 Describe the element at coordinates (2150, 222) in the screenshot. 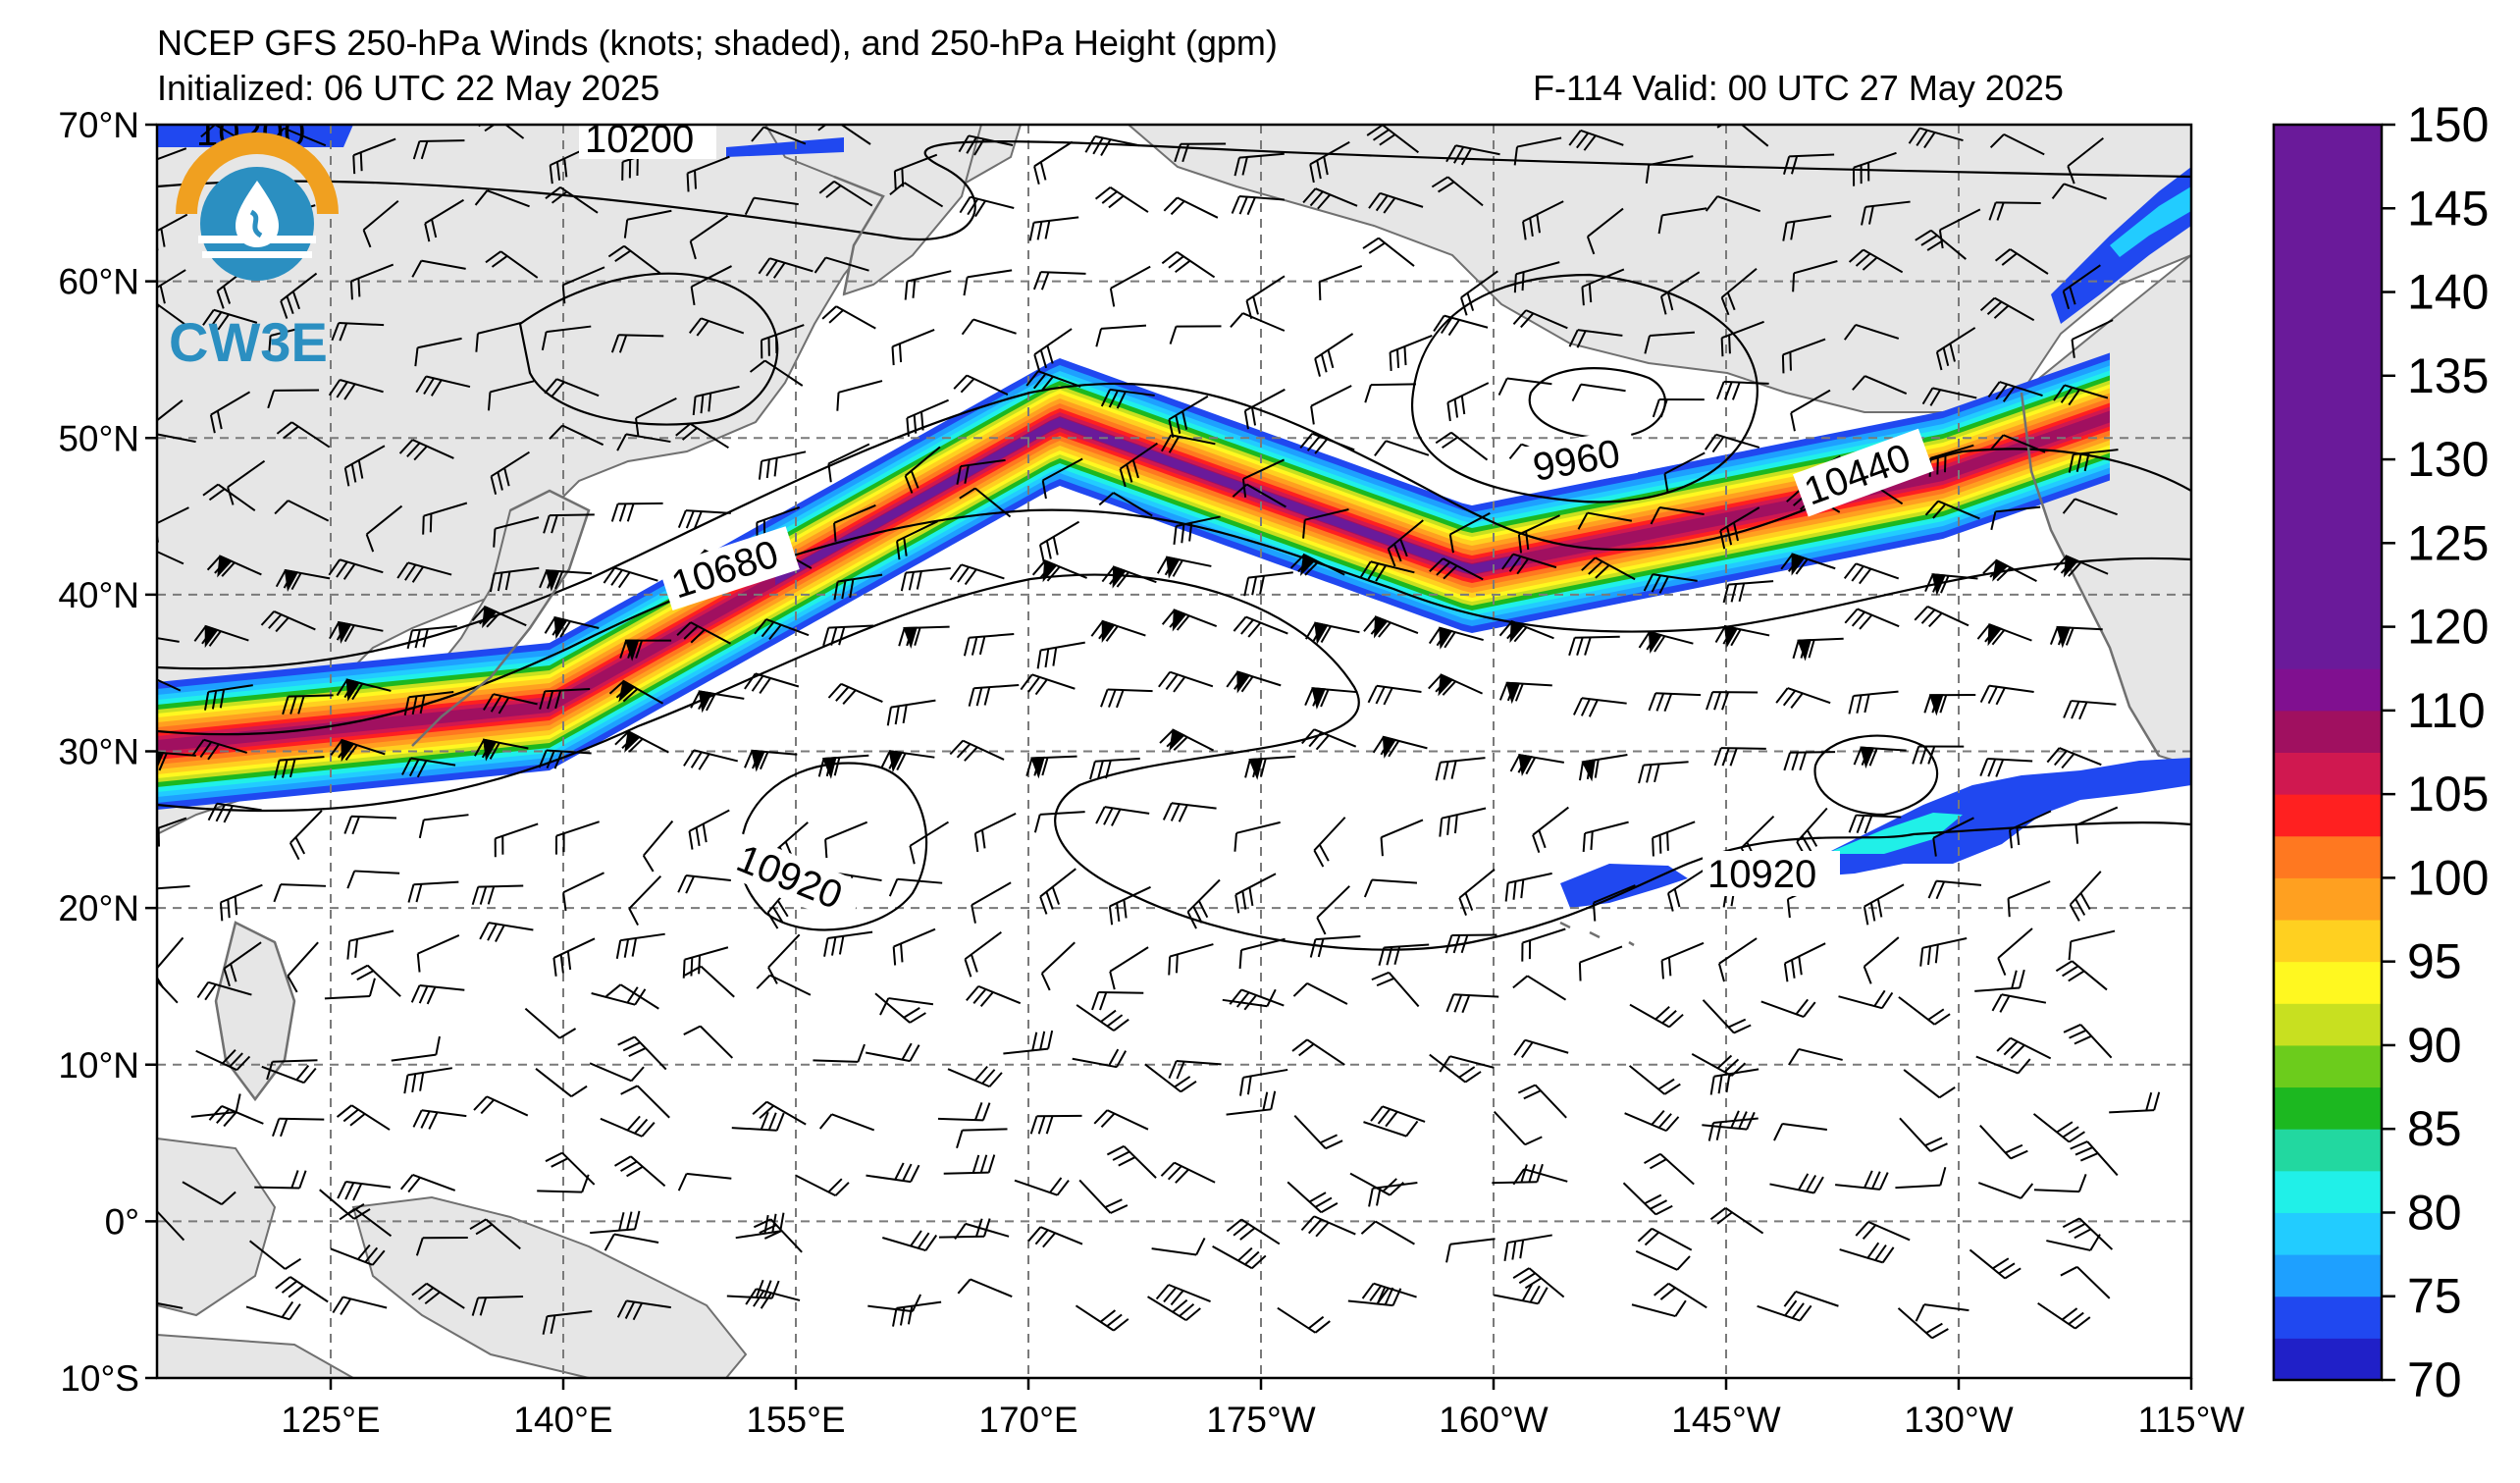

I see `patch-alaska-core` at that location.